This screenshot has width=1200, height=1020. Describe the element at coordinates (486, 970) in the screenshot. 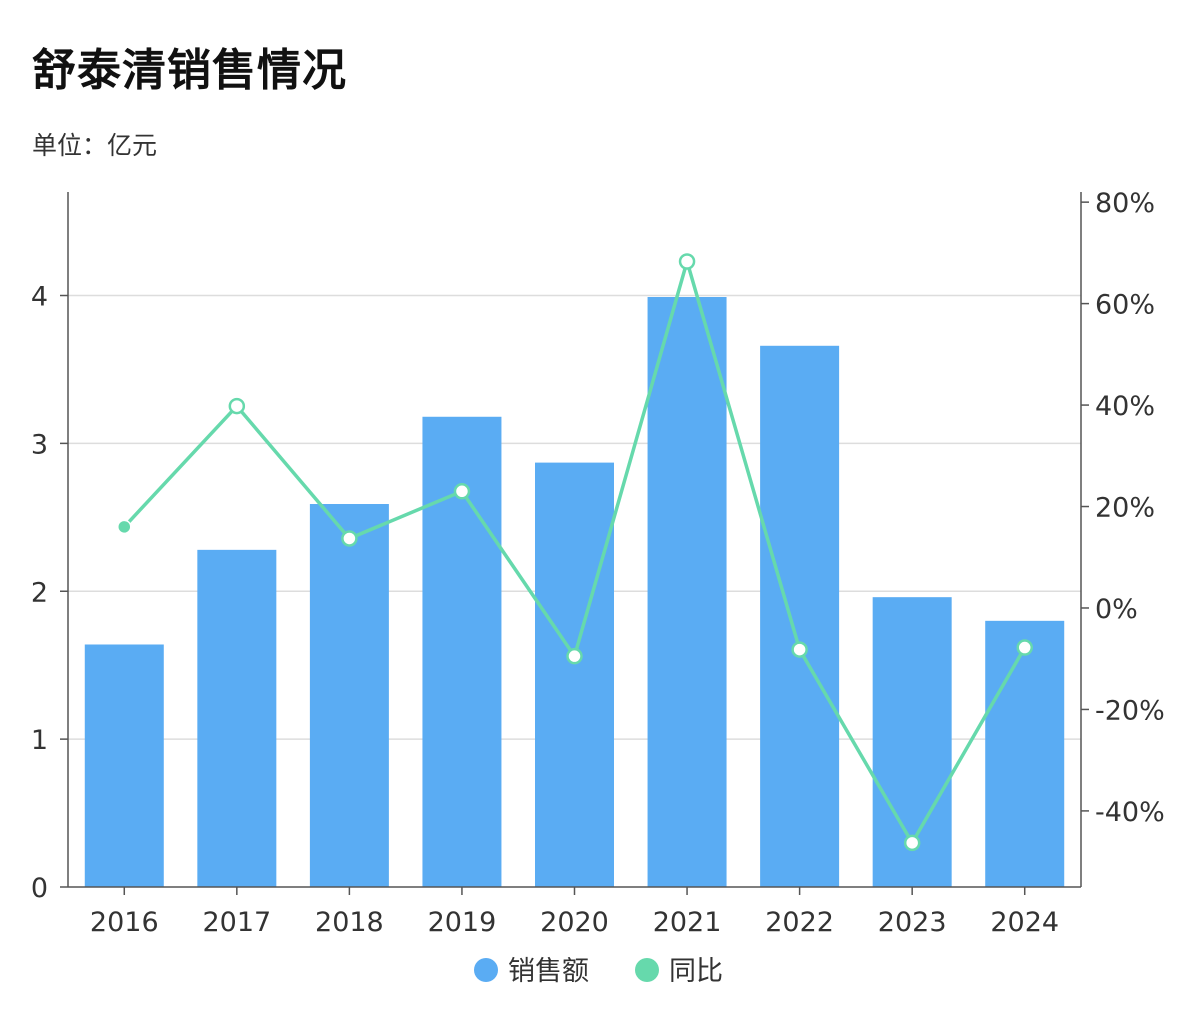

I see `legend-marker-sales` at that location.